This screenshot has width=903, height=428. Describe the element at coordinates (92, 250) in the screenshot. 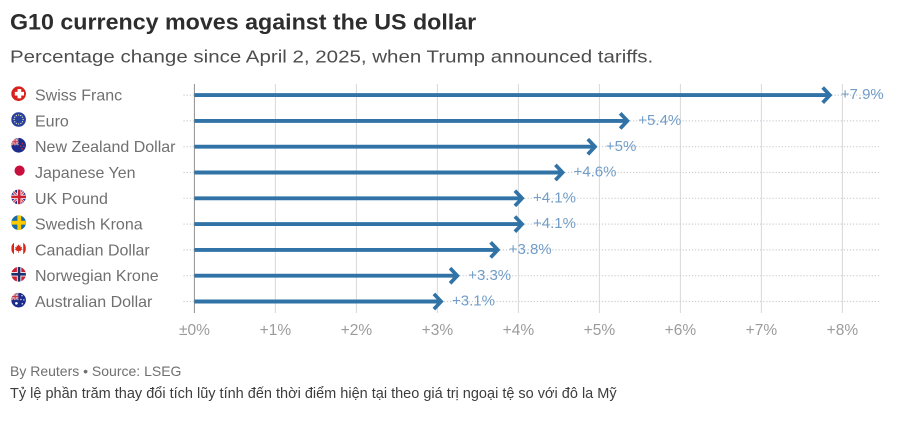

I see `svg-text: Canadian Dollar` at that location.